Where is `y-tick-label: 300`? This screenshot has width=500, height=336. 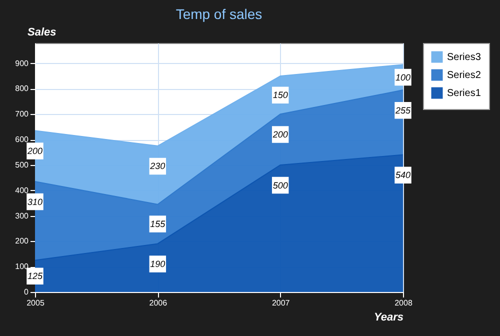 y-tick-label: 300 is located at coordinates (22, 215).